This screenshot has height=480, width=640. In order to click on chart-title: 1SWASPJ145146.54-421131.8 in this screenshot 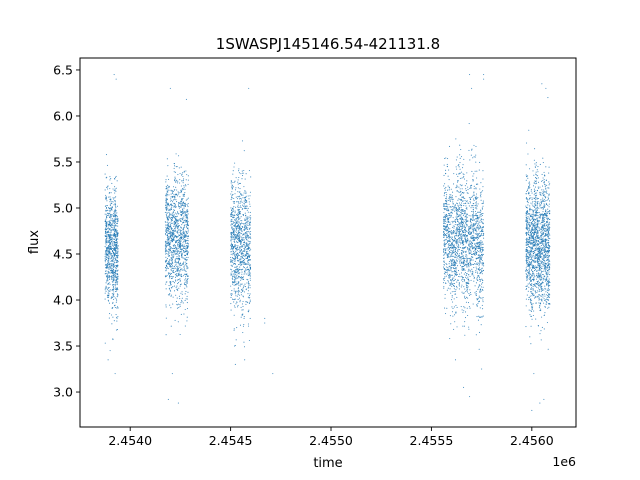, I will do `click(328, 44)`.